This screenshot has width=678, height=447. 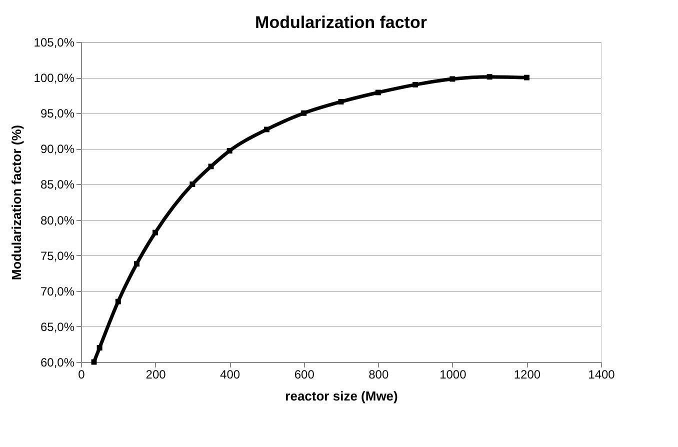 I want to click on y-tick-label: 70,0%, so click(x=57, y=291).